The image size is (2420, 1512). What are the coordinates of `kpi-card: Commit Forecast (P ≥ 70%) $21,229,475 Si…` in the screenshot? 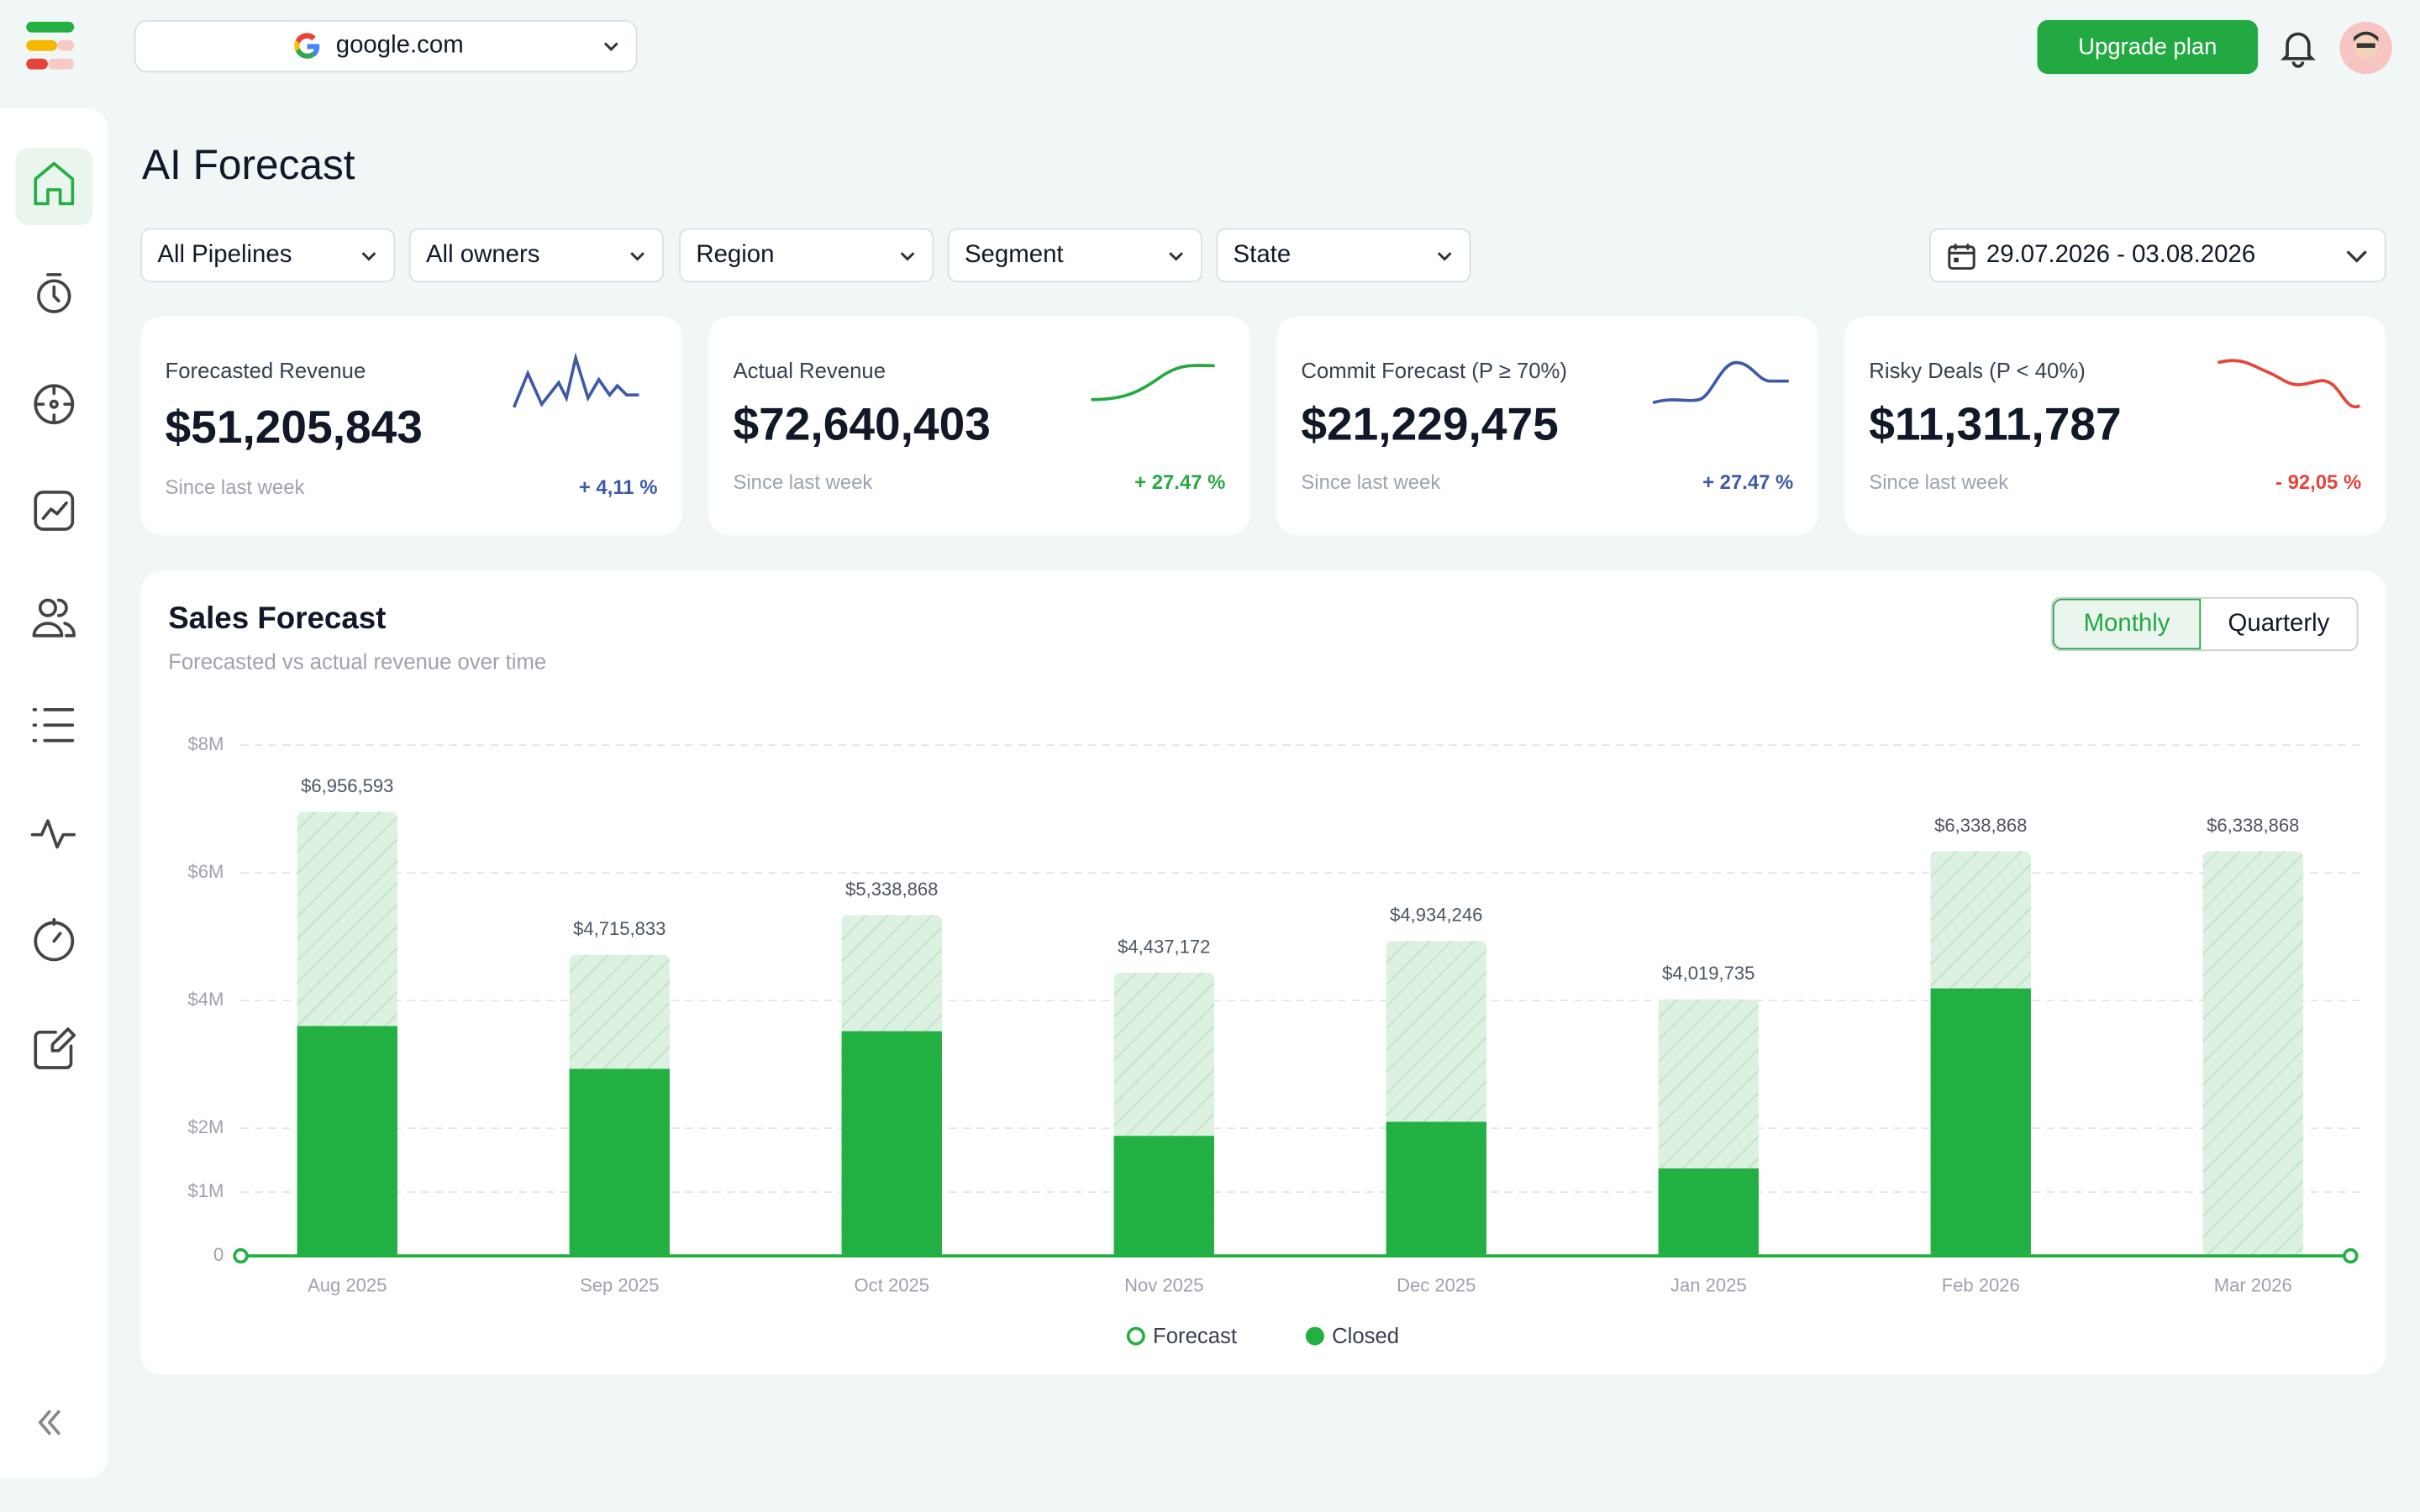 It's located at (1547, 426).